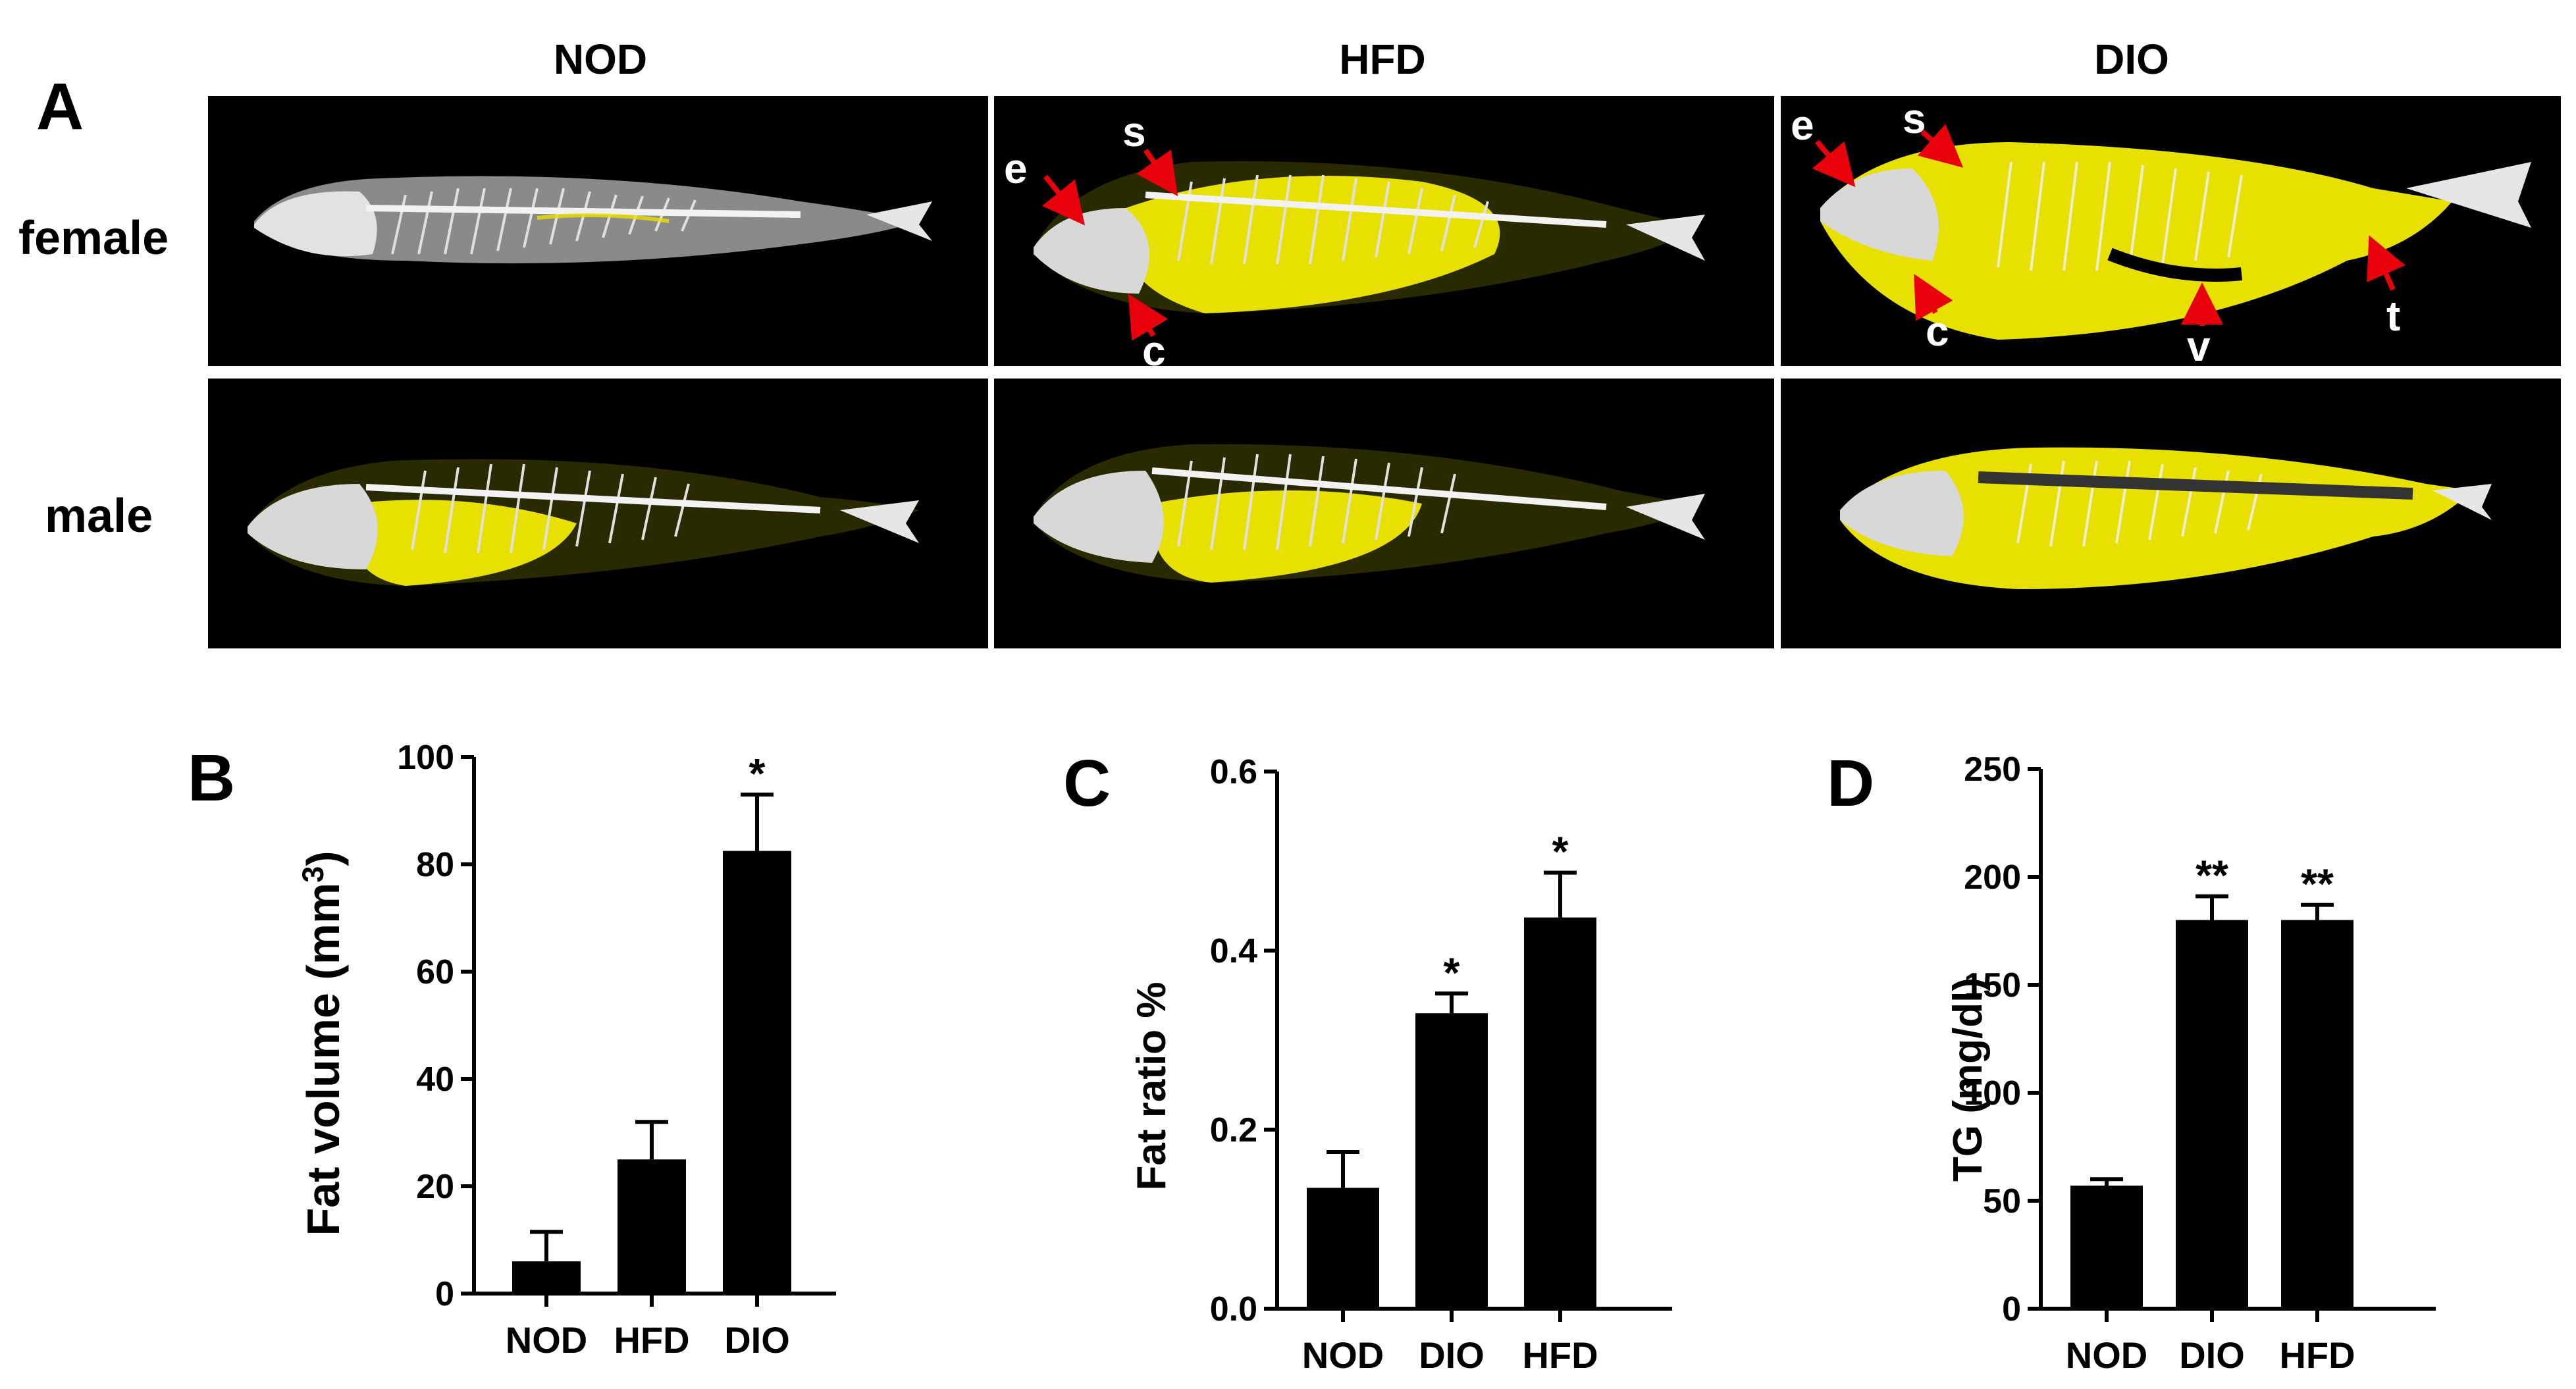 Image resolution: width=2576 pixels, height=1389 pixels. I want to click on fish-dio-female-image, so click(2175, 241).